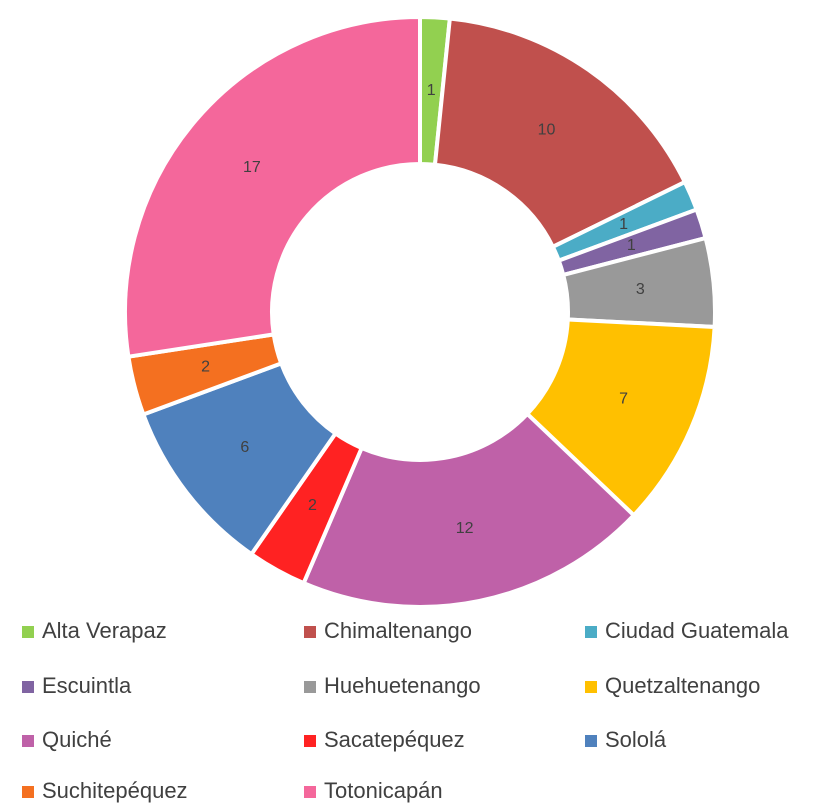 The width and height of the screenshot is (830, 804). I want to click on legend-label: Alta Verapaz, so click(104, 630).